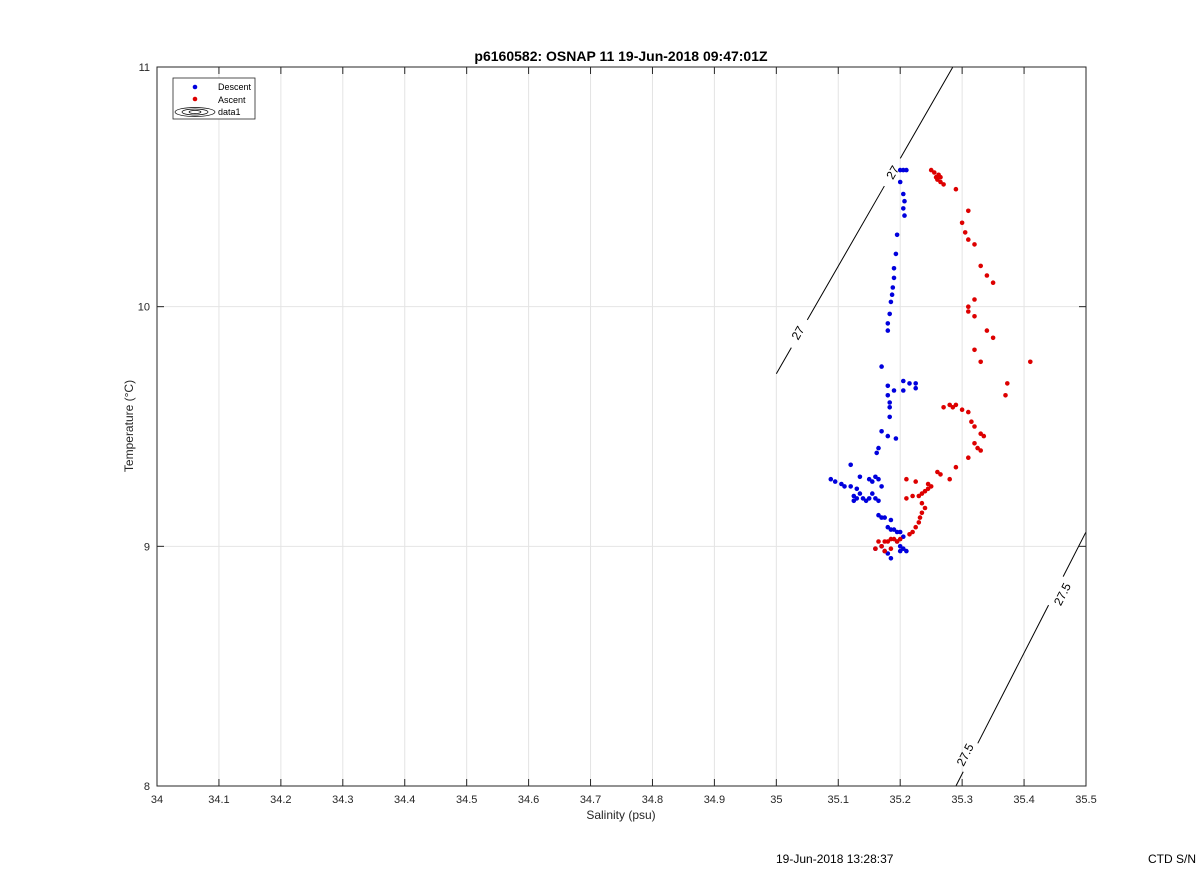 The image size is (1200, 885). What do you see at coordinates (930, 364) in the screenshot?
I see `data-points` at bounding box center [930, 364].